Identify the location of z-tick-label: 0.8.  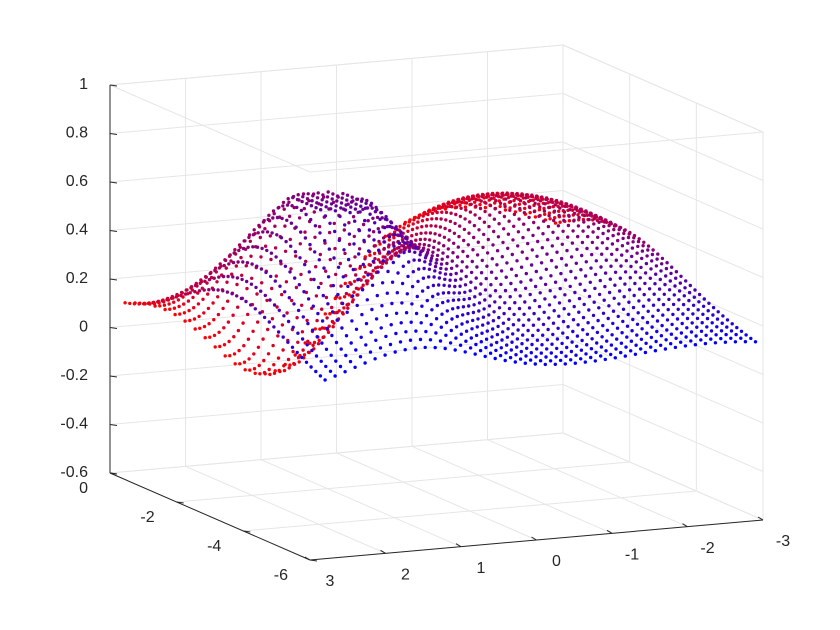
(77, 133).